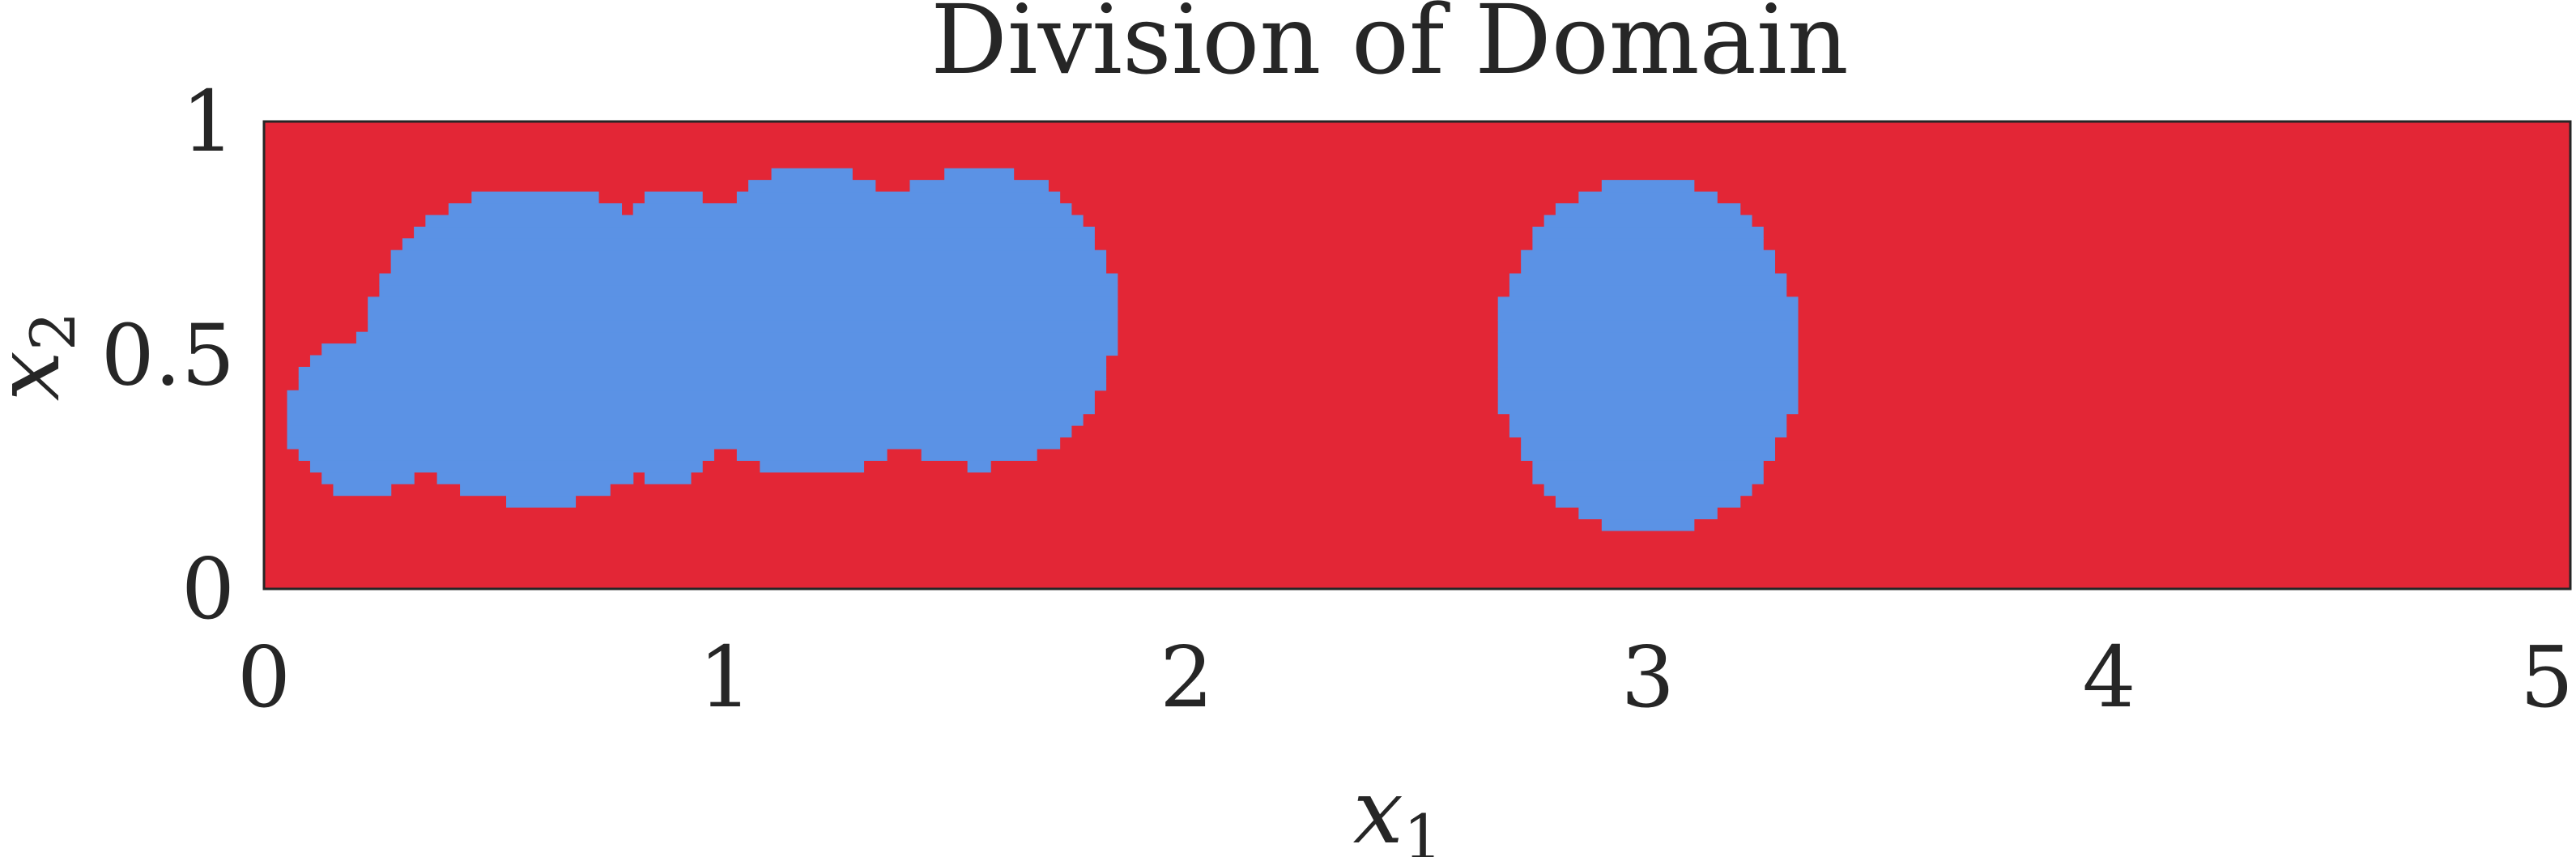 This screenshot has width=2576, height=857. I want to click on x-tick-label: 1, so click(725, 677).